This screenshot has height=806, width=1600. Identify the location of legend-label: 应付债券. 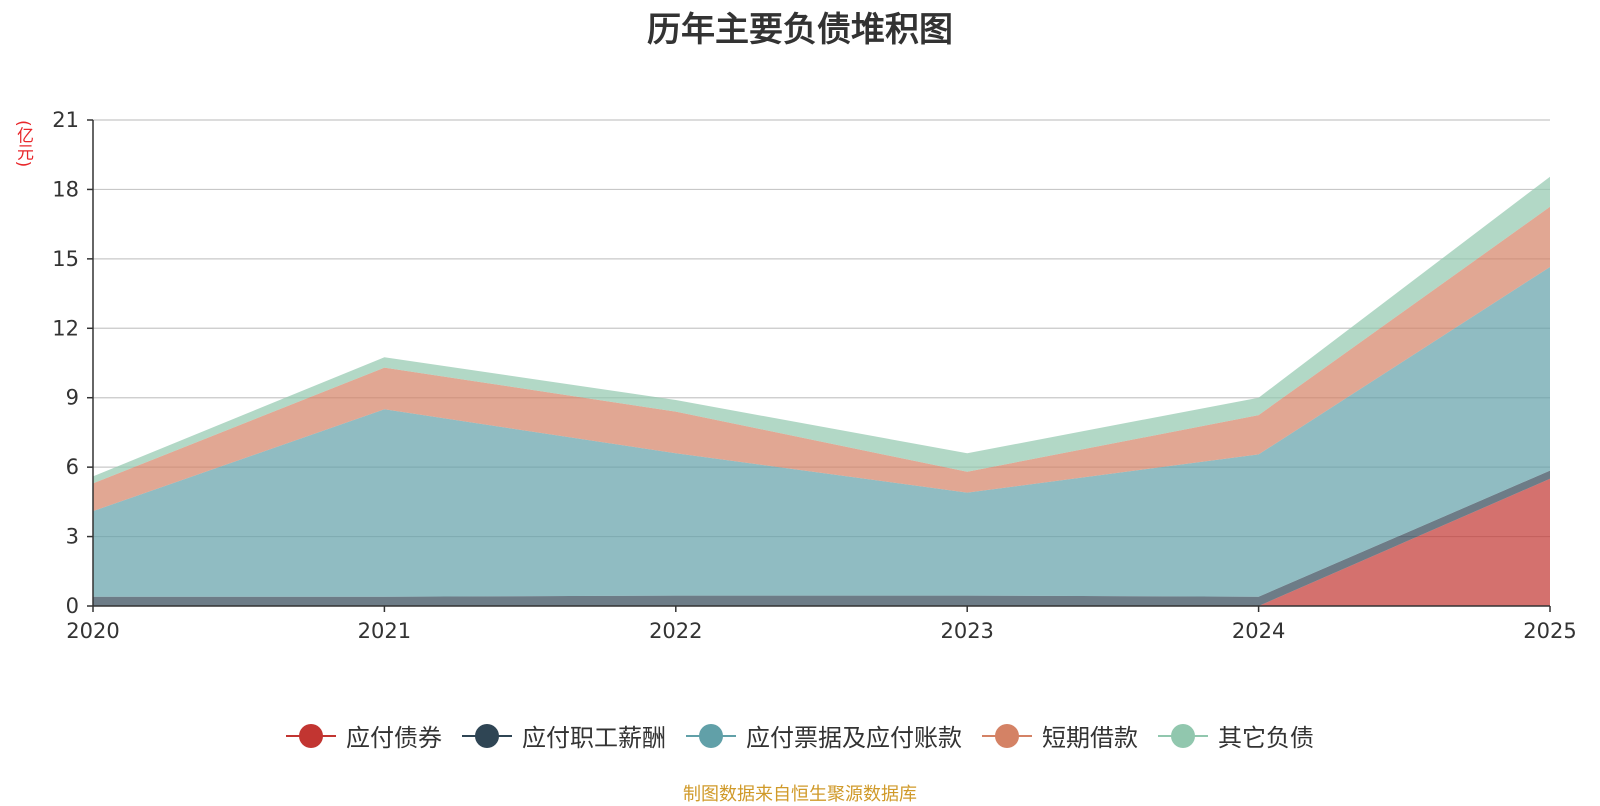
(394, 738).